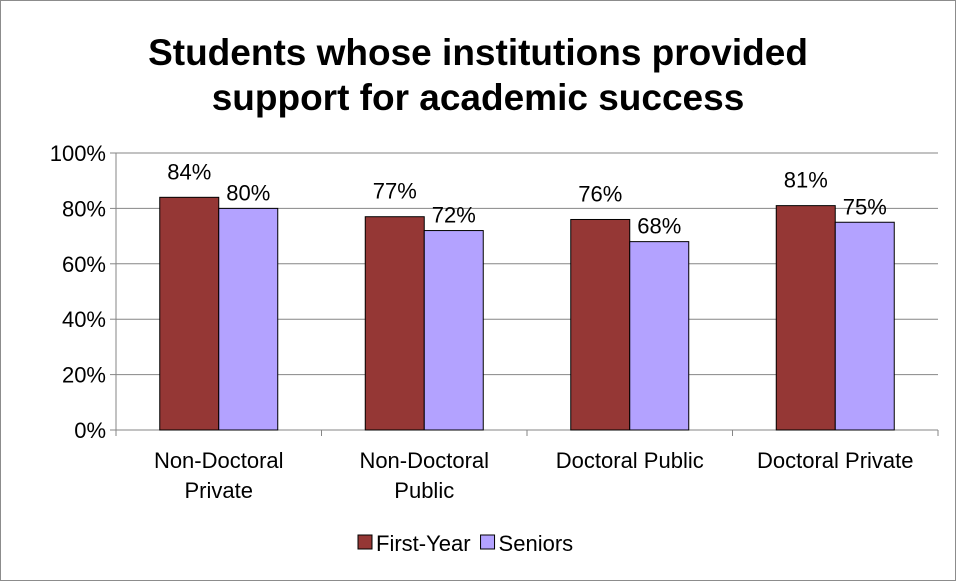 The height and width of the screenshot is (581, 956). What do you see at coordinates (90, 430) in the screenshot?
I see `y-tick-label: 0%` at bounding box center [90, 430].